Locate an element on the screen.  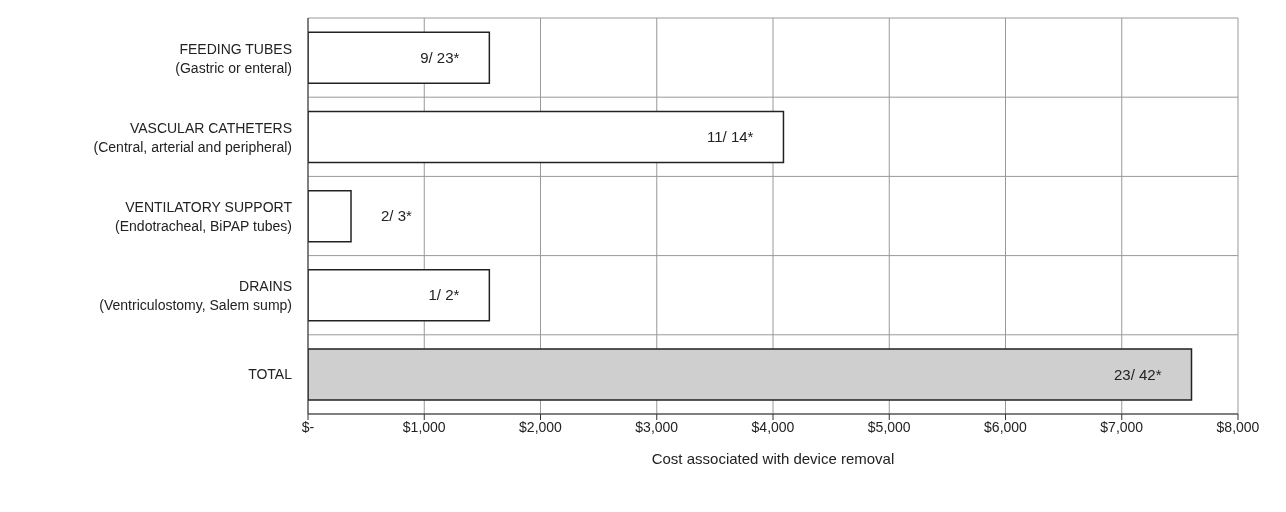
y-tick-label: VASCULAR CATHETERS (Central, arterial and peripheral) is located at coordinates (192, 137).